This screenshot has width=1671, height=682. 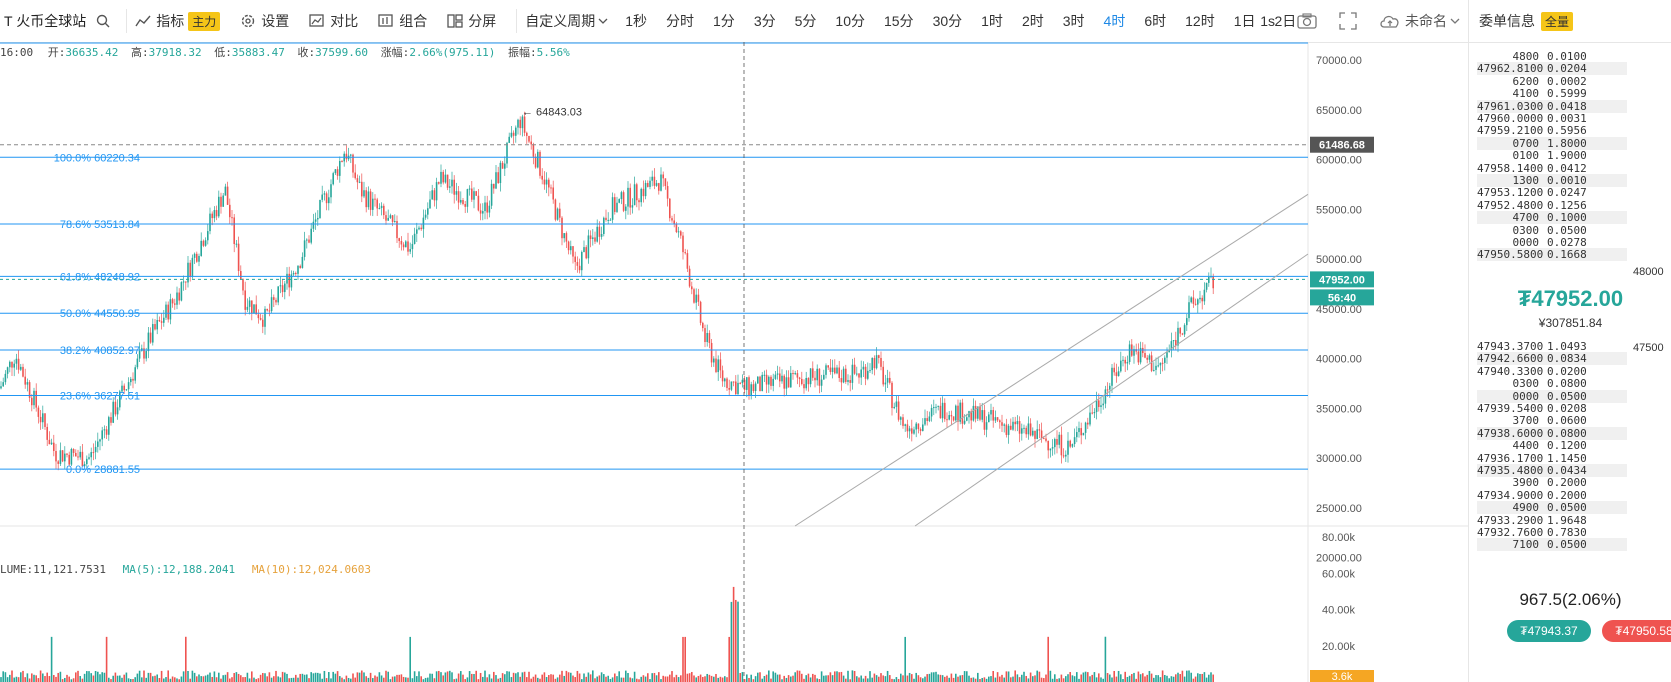 I want to click on ask-row: 4100 0.5999, so click(x=1552, y=93).